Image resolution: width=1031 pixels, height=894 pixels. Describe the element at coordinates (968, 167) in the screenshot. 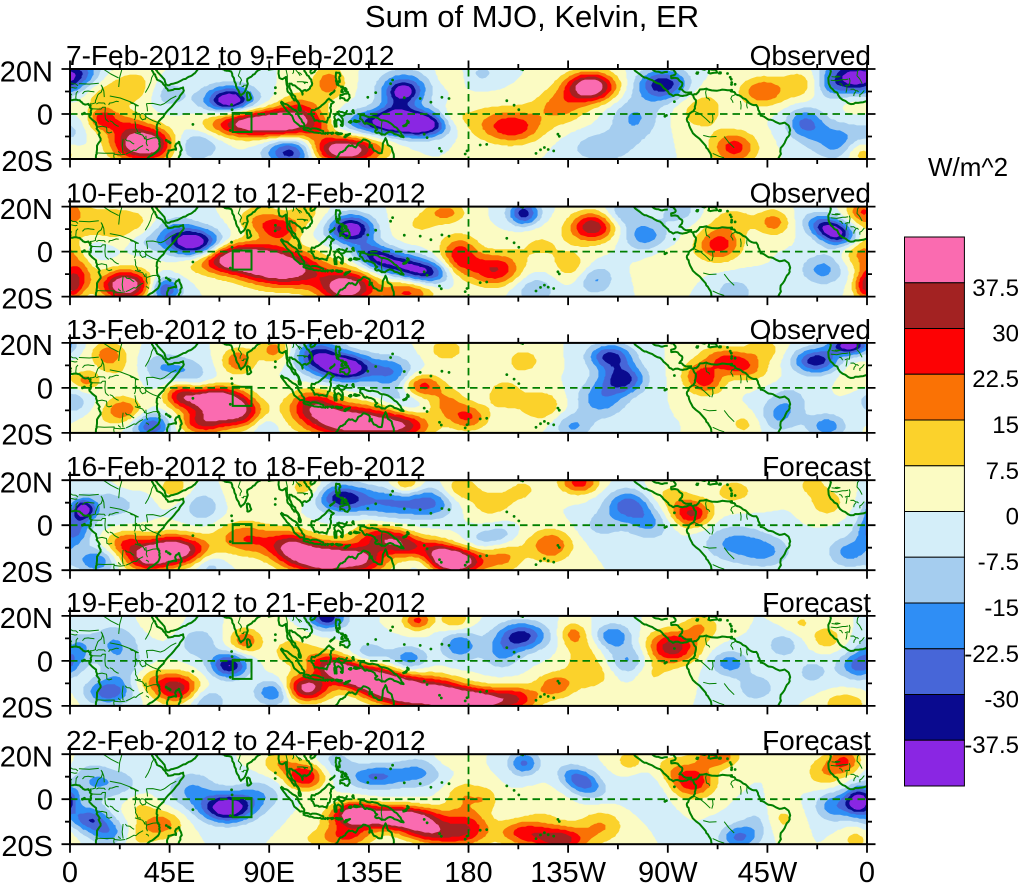

I see `svg-text: W/m^2` at that location.